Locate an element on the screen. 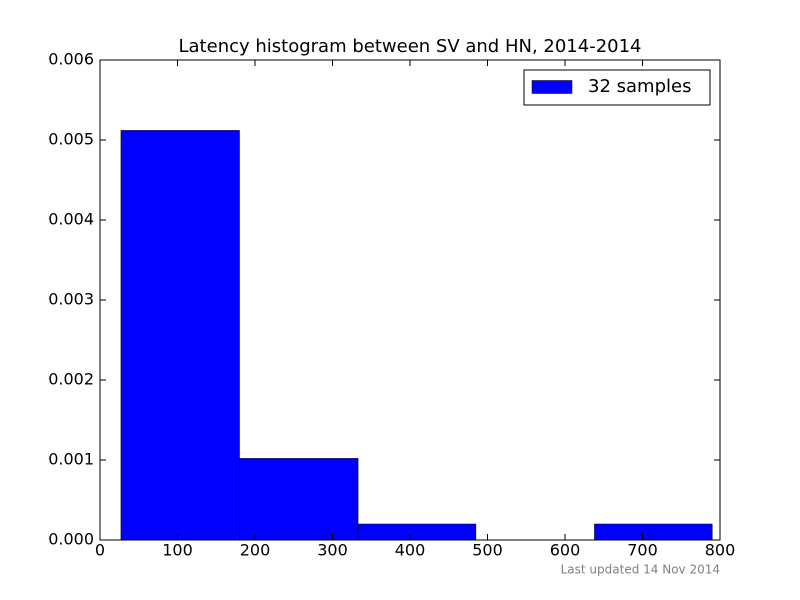 Image resolution: width=800 pixels, height=600 pixels. x-tick-label: 0 is located at coordinates (100, 550).